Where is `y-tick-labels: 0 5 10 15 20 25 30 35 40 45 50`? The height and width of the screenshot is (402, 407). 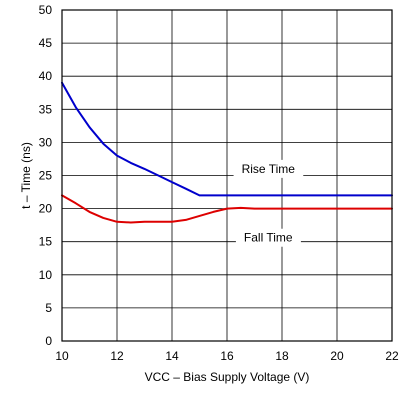 y-tick-labels: 0 5 10 15 20 25 30 35 40 45 50 is located at coordinates (46, 175).